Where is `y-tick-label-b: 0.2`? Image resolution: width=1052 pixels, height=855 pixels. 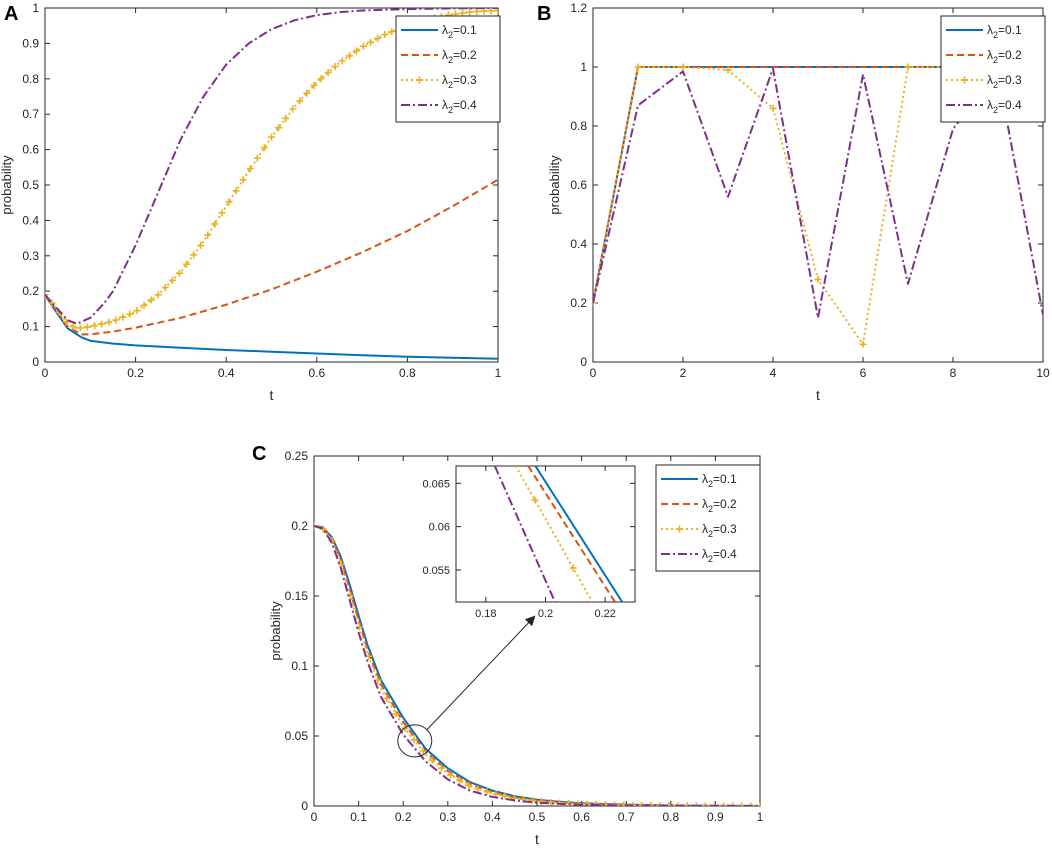
y-tick-label-b: 0.2 is located at coordinates (578, 303).